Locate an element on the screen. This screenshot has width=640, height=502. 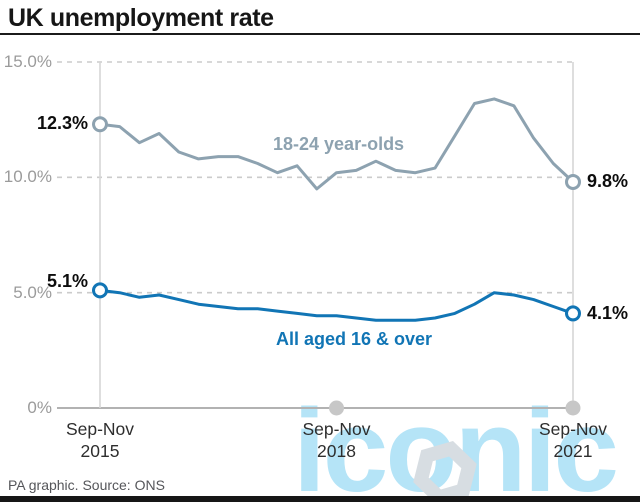
series-label-all-16-over: All aged 16 & over is located at coordinates (354, 339).